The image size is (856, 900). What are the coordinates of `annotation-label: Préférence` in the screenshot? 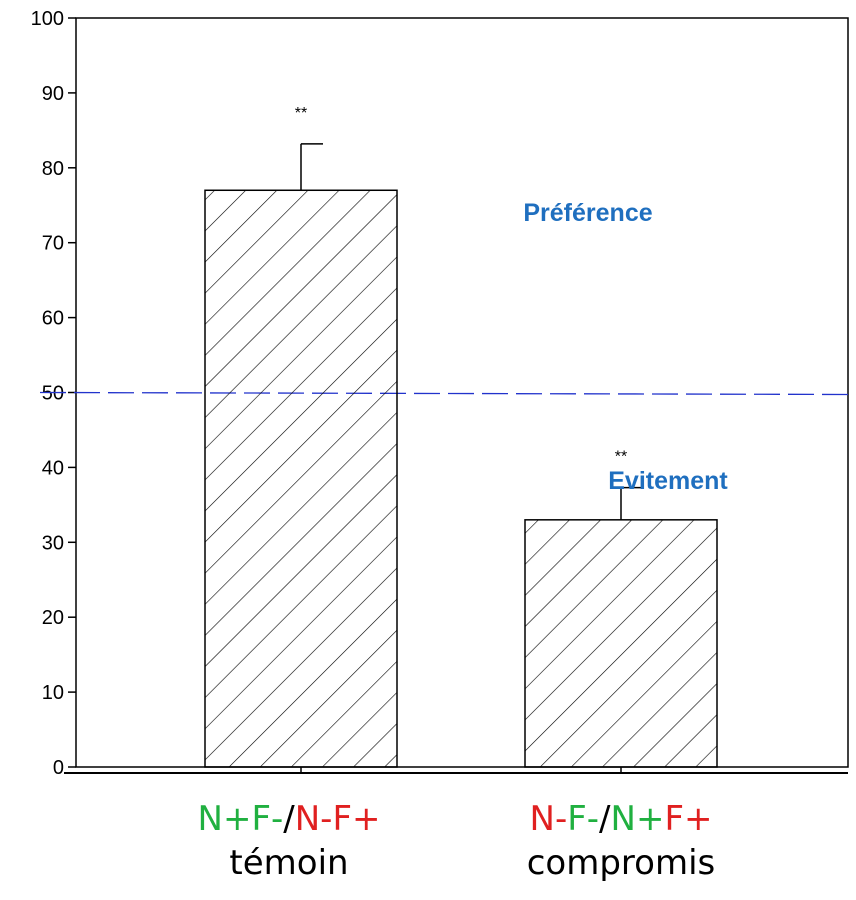 It's located at (587, 213).